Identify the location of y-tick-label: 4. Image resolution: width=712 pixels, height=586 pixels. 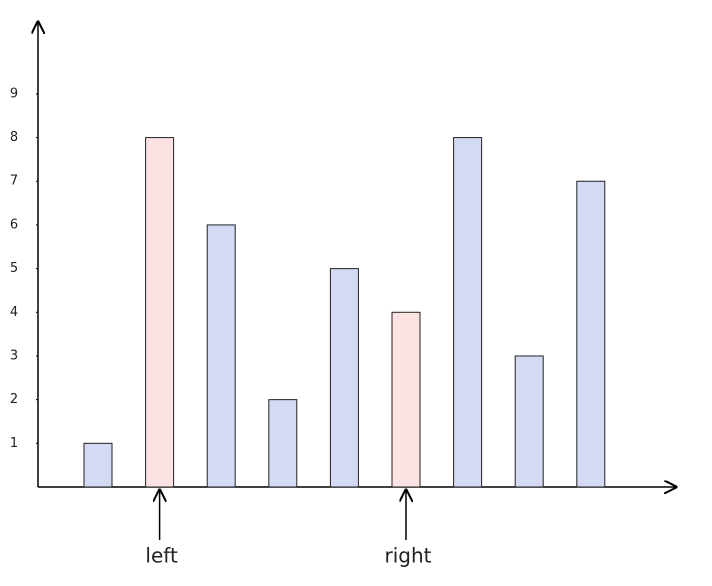
(14, 312).